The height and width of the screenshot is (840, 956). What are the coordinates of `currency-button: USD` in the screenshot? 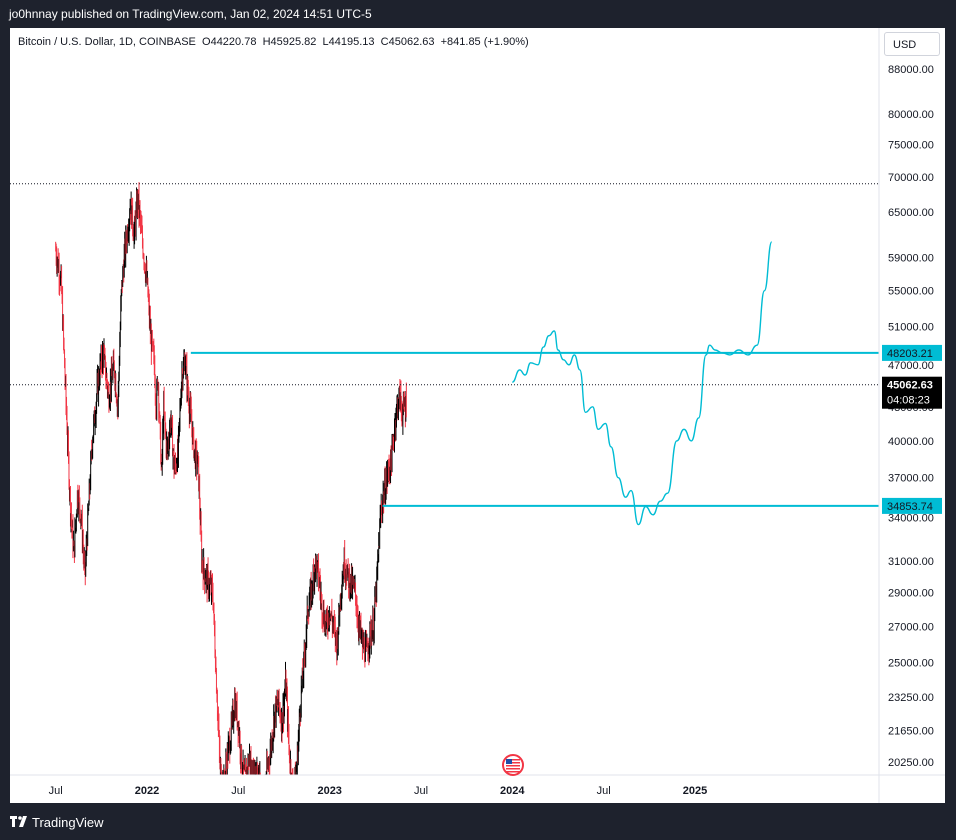 It's located at (912, 44).